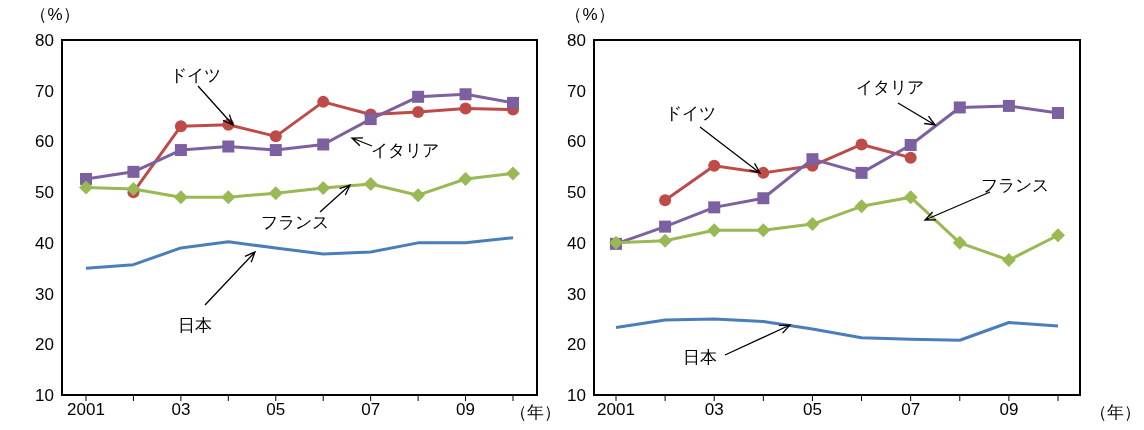  What do you see at coordinates (295, 222) in the screenshot?
I see `series-label: フランス` at bounding box center [295, 222].